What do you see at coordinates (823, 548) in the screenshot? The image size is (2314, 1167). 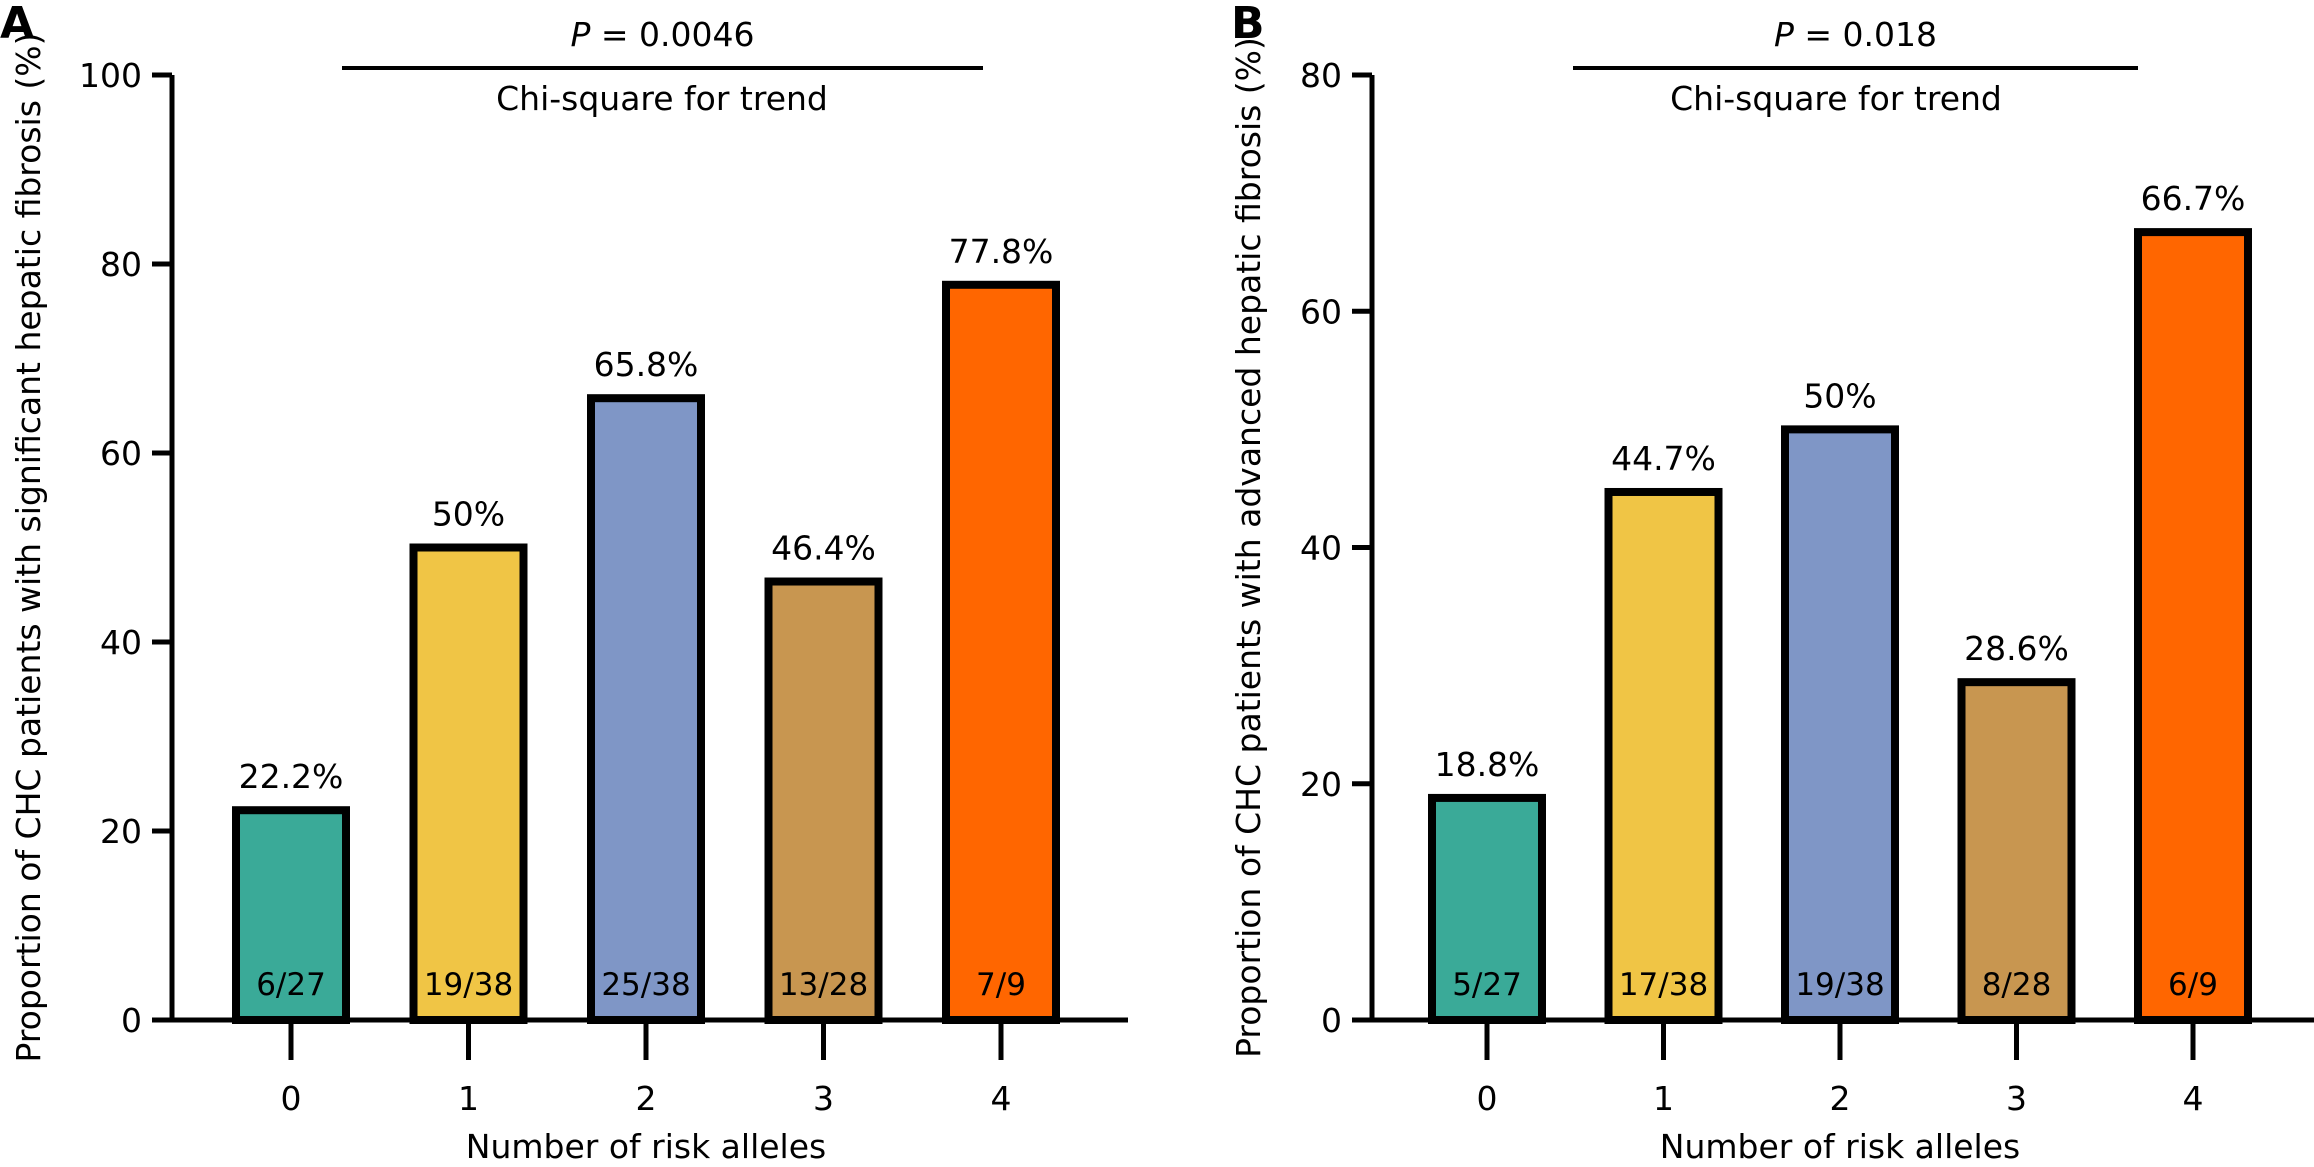 I see `bar-value-label: 46.4%` at bounding box center [823, 548].